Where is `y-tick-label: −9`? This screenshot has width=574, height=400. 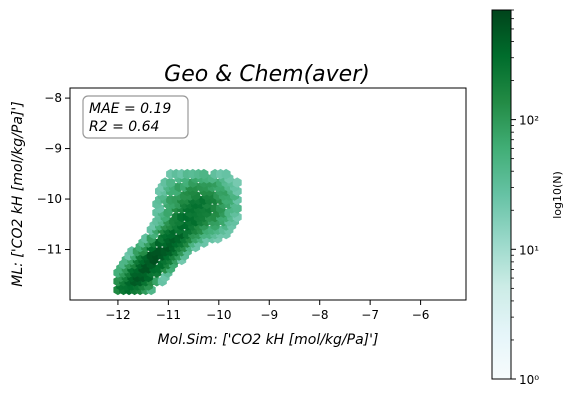
y-tick-label: −9 is located at coordinates (53, 149).